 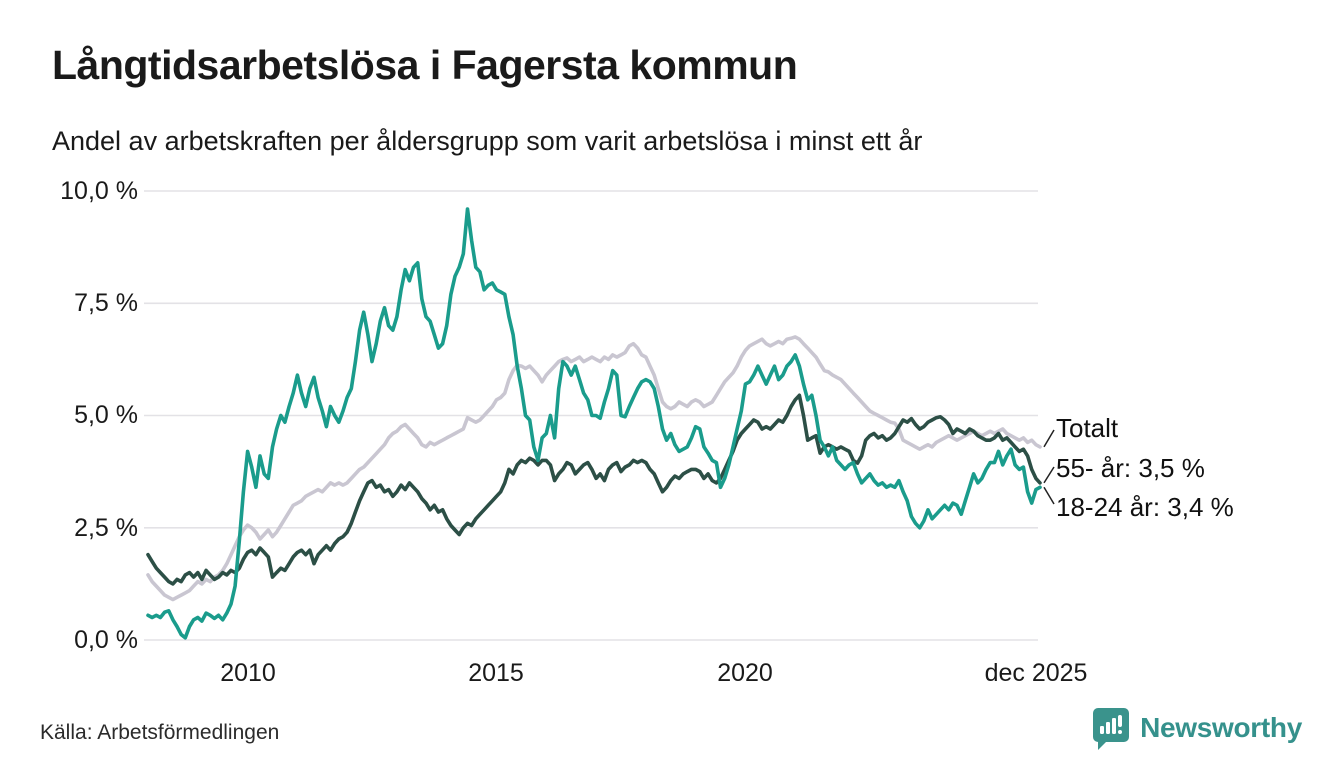 What do you see at coordinates (1145, 507) in the screenshot?
I see `series-label-18-24: 18-24 år: 3,4 %` at bounding box center [1145, 507].